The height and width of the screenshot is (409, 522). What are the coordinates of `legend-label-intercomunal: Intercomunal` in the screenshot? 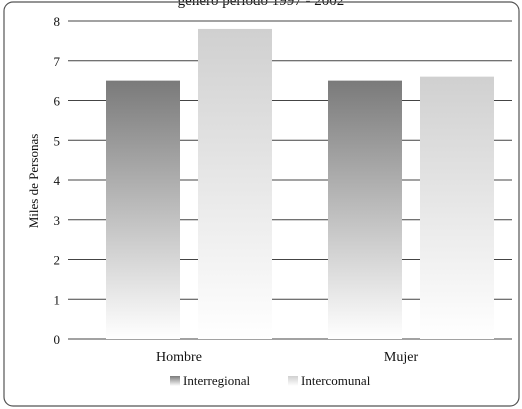 It's located at (336, 380).